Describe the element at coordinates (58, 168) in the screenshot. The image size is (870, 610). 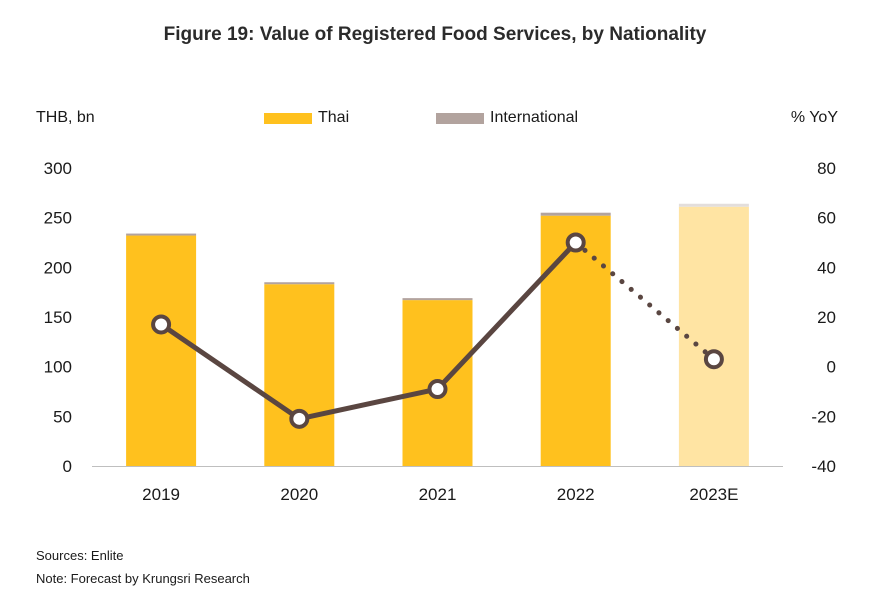
I see `left-tick-label: 300` at that location.